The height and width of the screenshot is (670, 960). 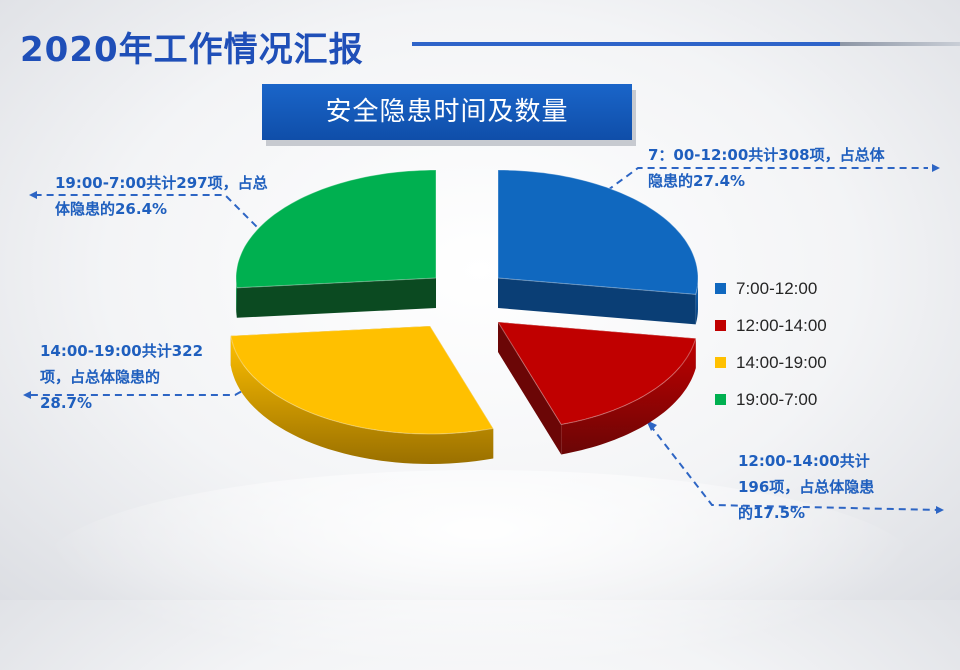 I want to click on annotation-14-19-line1: 14:00-19:00共计322, so click(x=122, y=351).